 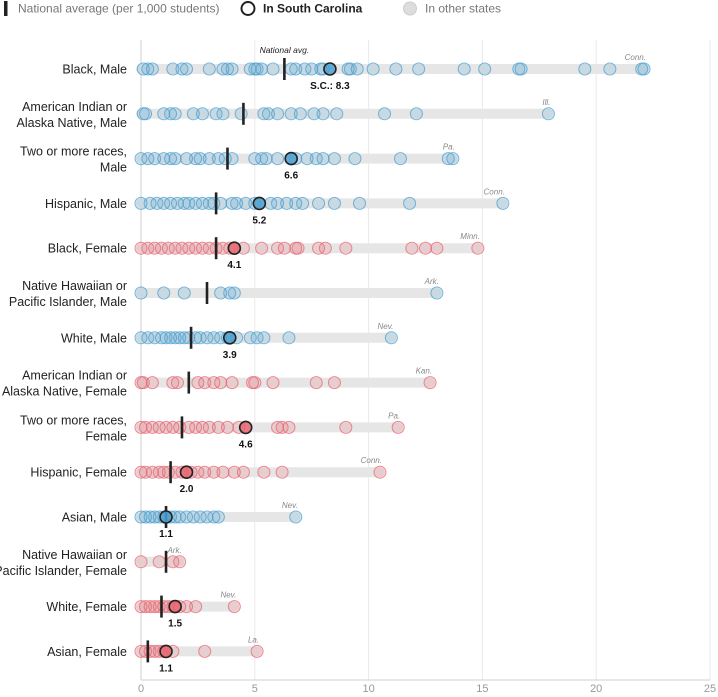 What do you see at coordinates (175, 624) in the screenshot?
I see `south-carolina-value-label: 1.5` at bounding box center [175, 624].